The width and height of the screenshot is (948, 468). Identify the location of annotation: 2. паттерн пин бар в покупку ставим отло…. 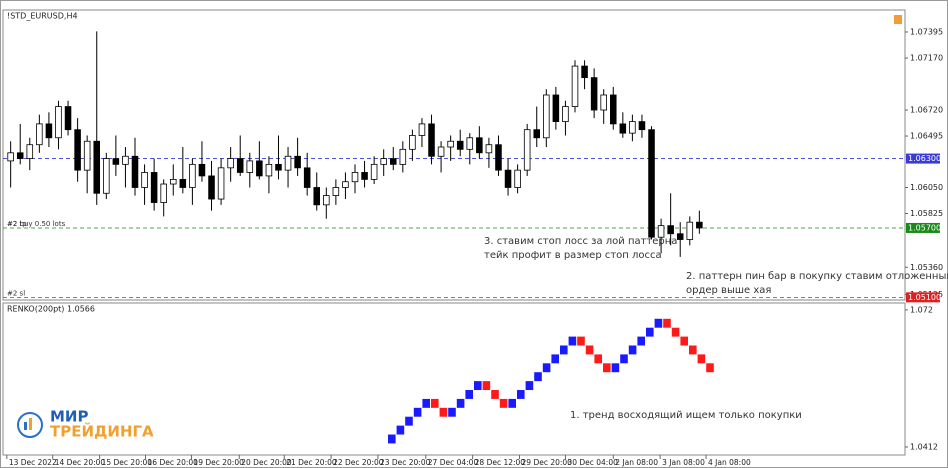
(817, 276).